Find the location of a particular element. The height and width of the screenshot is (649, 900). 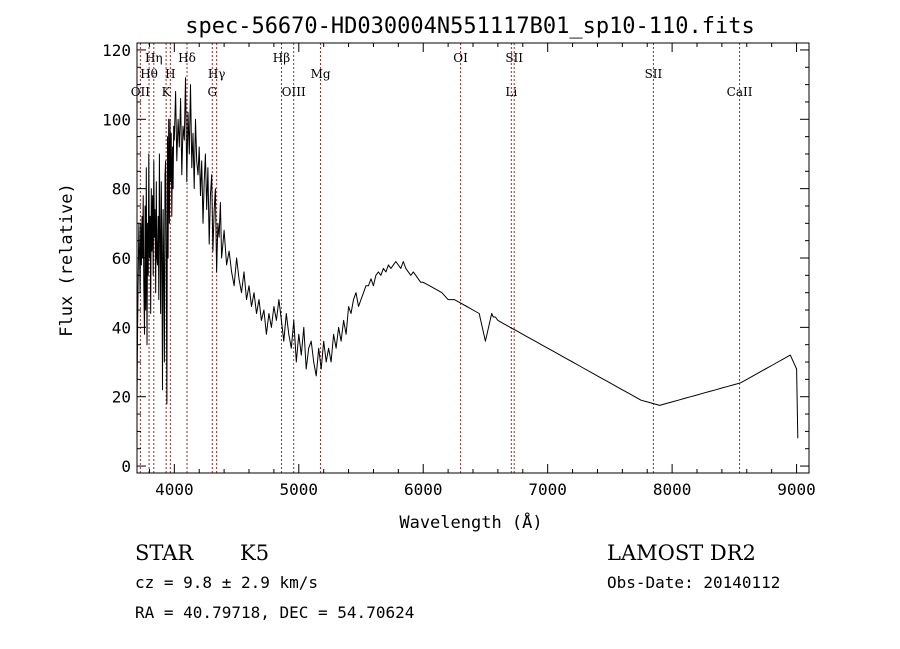

marker-label-1: Hθ is located at coordinates (149, 74).